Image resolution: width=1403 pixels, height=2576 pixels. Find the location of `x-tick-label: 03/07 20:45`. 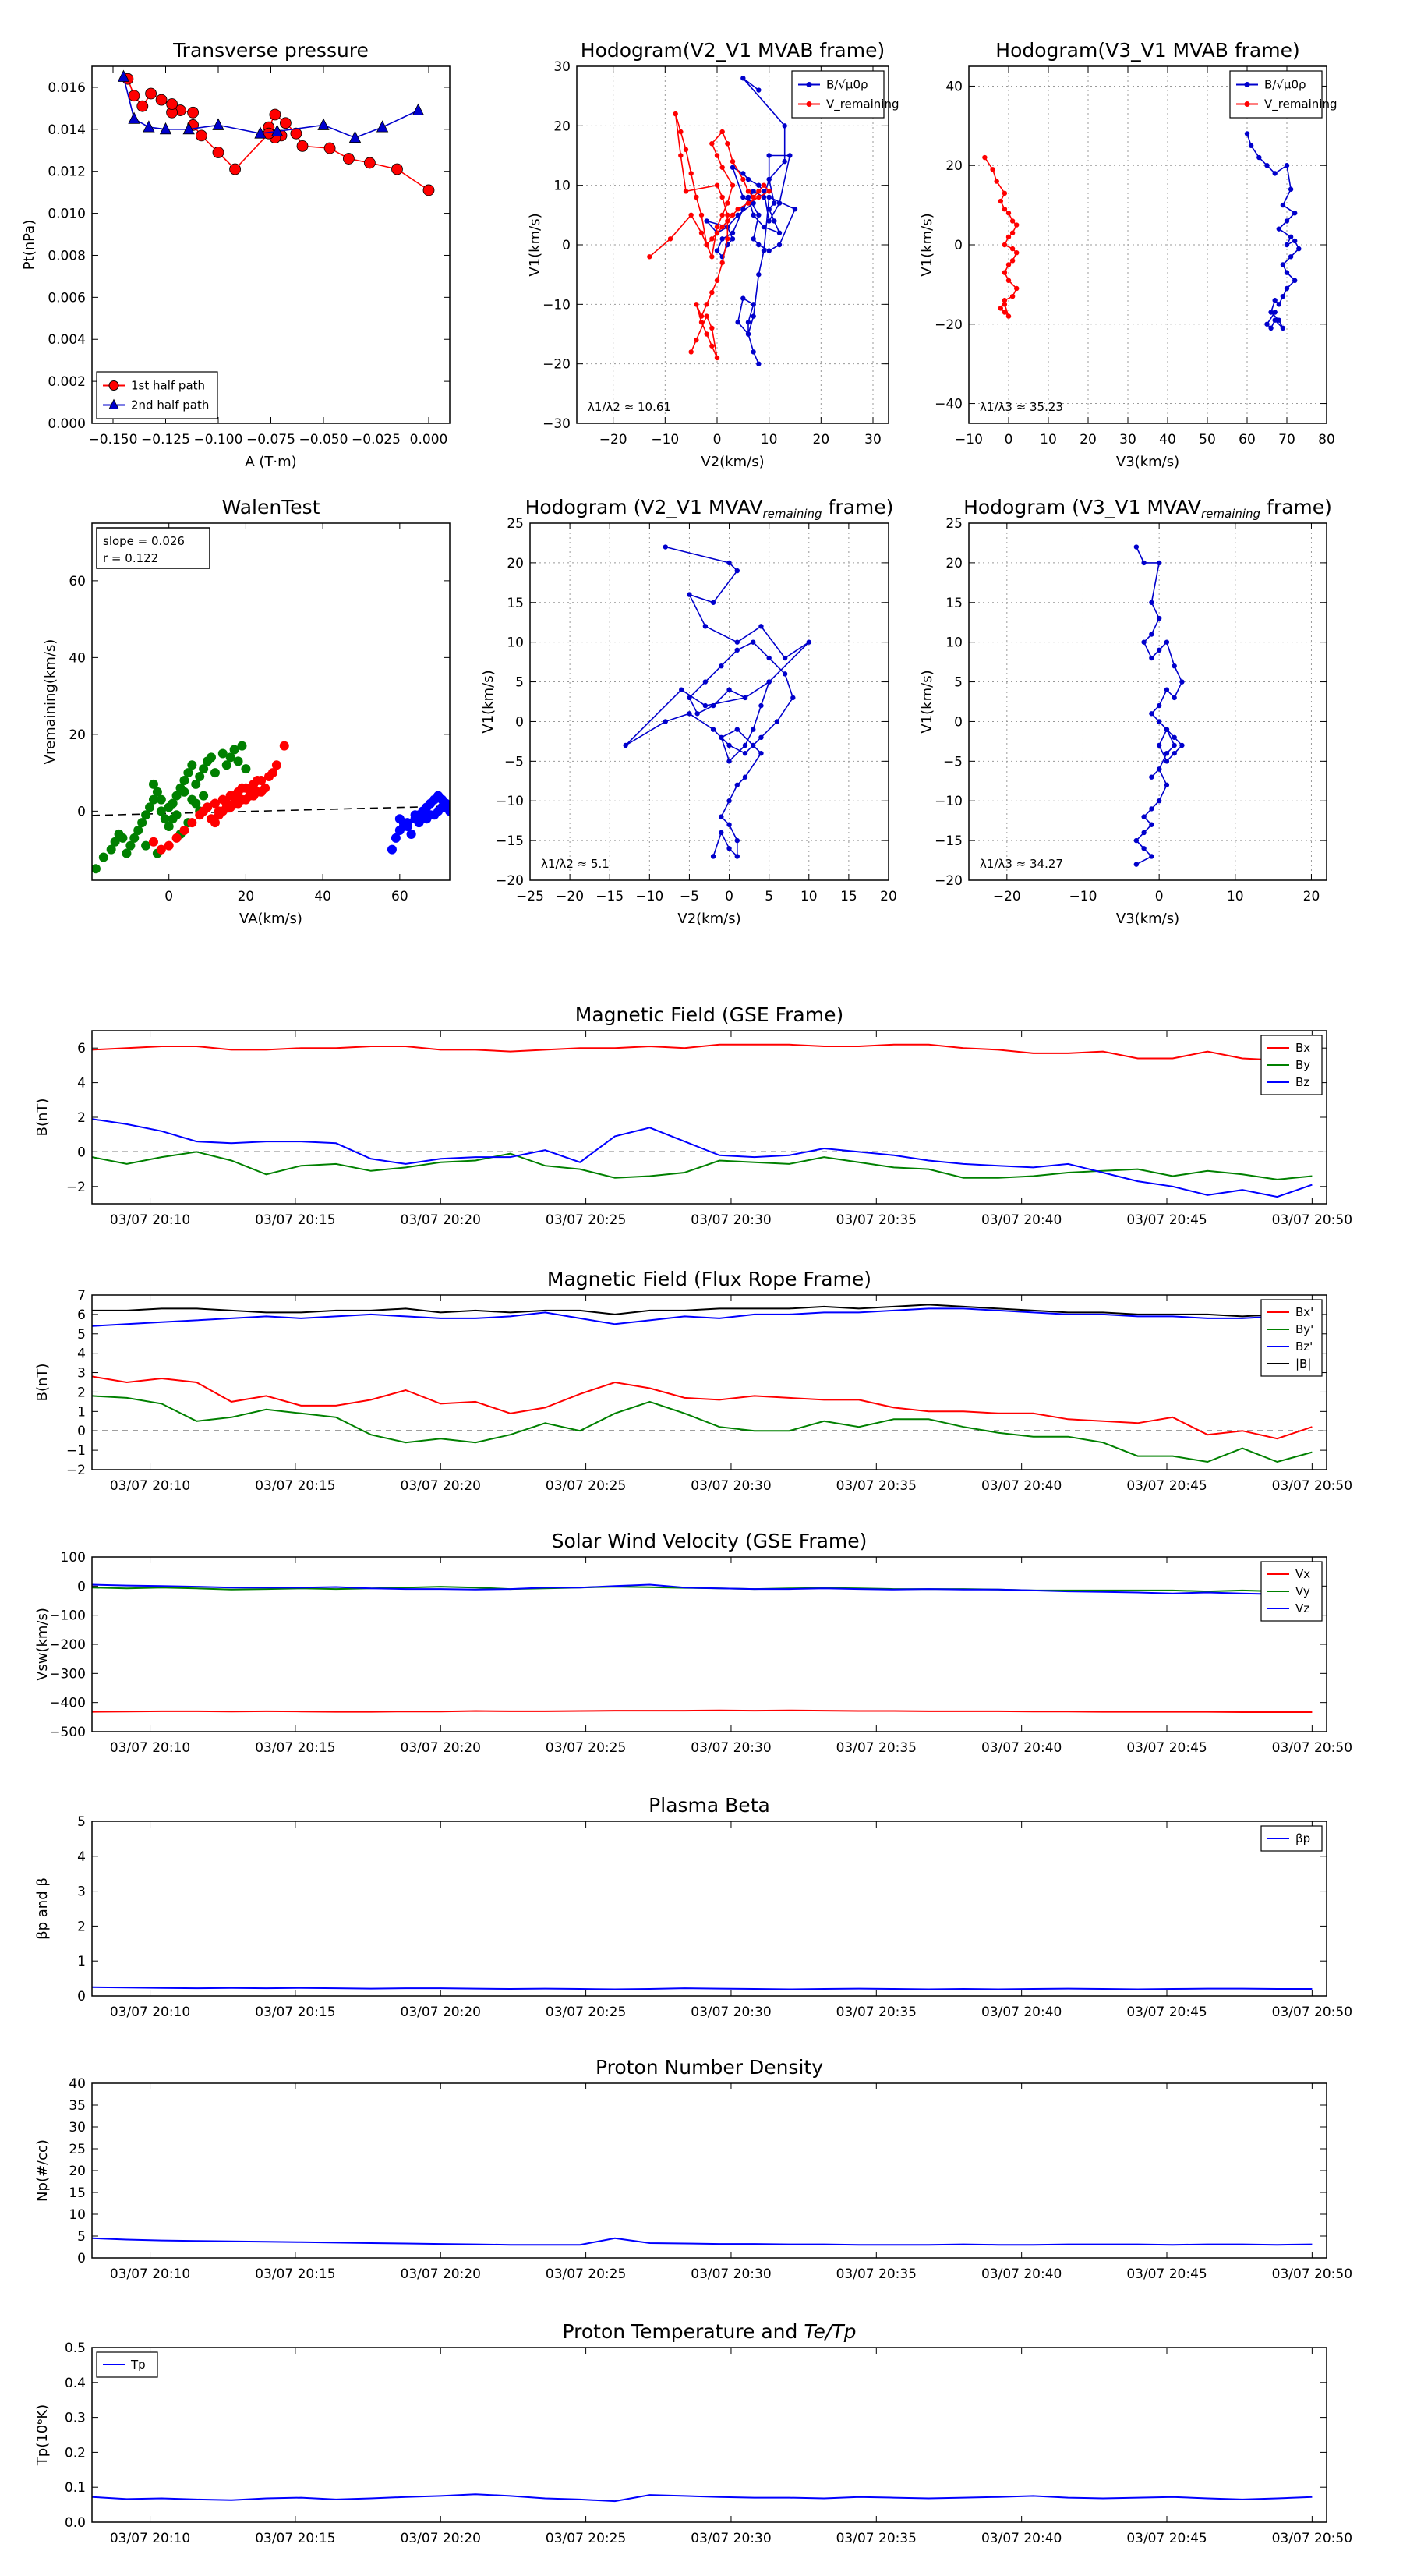

x-tick-label: 03/07 20:45 is located at coordinates (1166, 2012).